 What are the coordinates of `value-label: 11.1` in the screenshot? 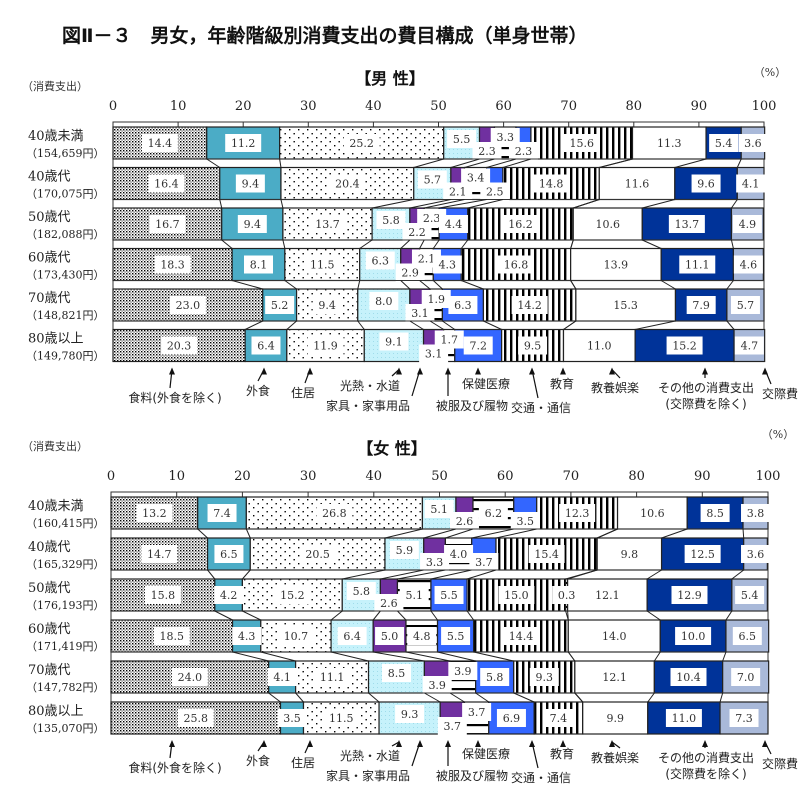 It's located at (332, 677).